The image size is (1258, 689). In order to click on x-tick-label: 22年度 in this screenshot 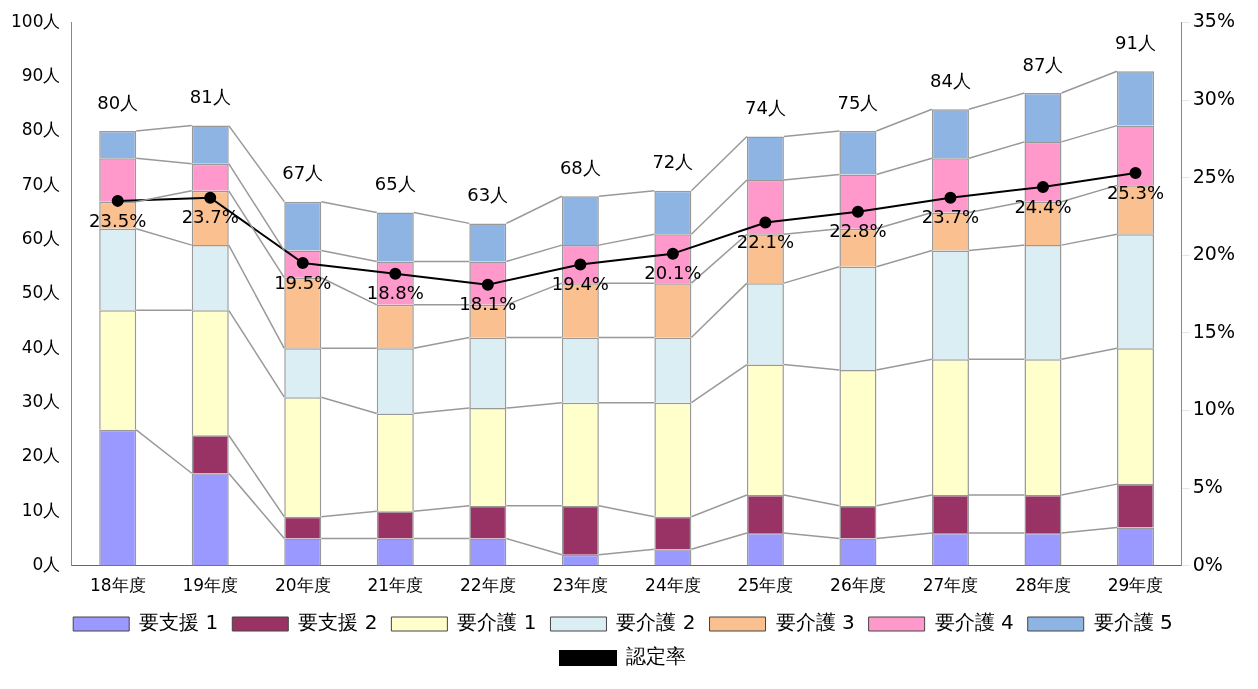, I will do `click(488, 585)`.